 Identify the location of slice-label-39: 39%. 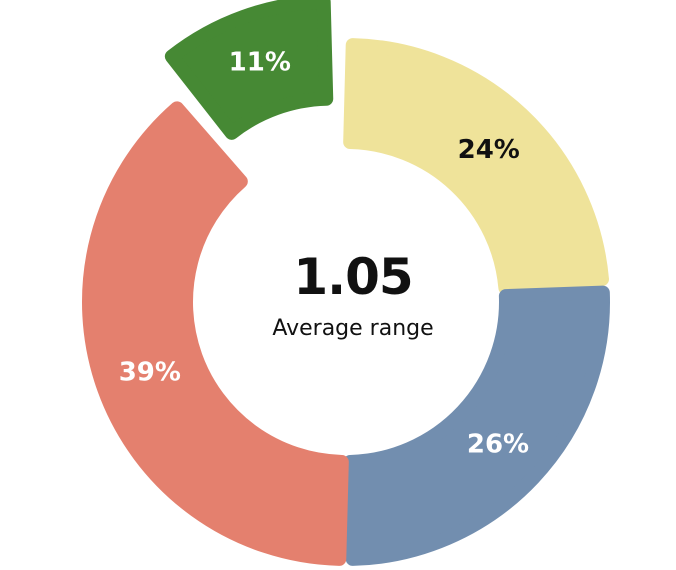
(150, 373).